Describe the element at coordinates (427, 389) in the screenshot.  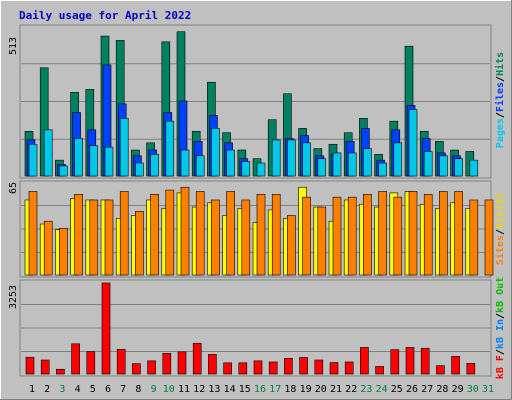
I see `day-label: 27` at that location.